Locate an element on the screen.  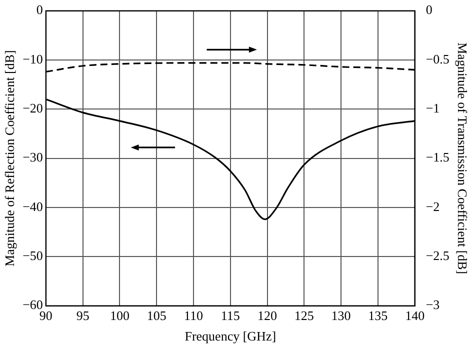
y2-tick-label: −2.5 is located at coordinates (438, 256).